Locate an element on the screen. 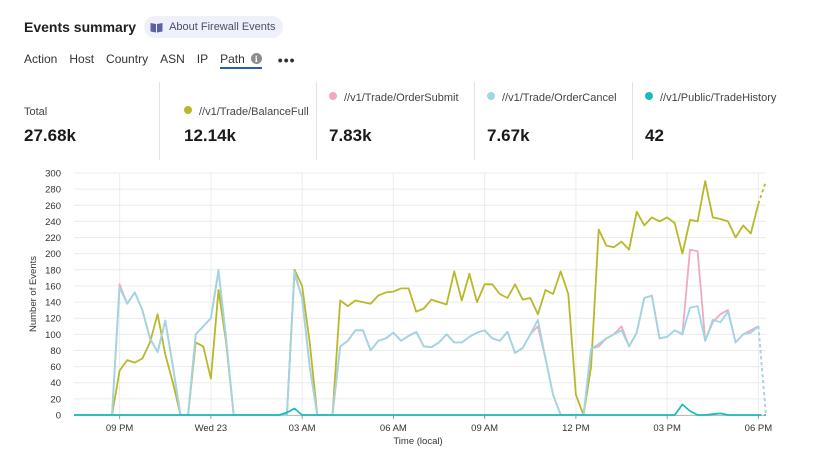 This screenshot has height=461, width=823. tab-country-label: Country is located at coordinates (127, 58).